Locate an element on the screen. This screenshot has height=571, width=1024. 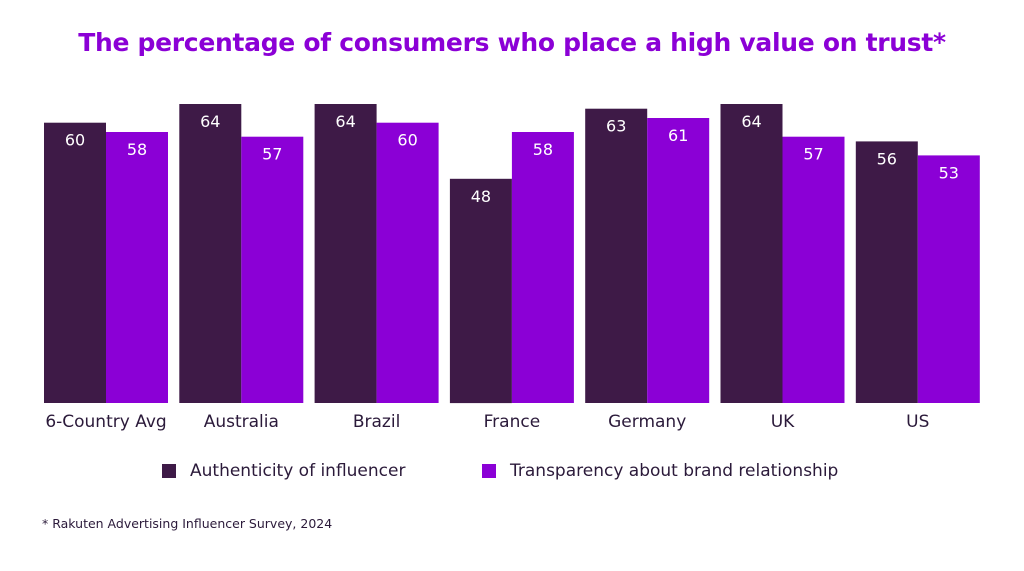
legend-swatch-transparency is located at coordinates (489, 471).